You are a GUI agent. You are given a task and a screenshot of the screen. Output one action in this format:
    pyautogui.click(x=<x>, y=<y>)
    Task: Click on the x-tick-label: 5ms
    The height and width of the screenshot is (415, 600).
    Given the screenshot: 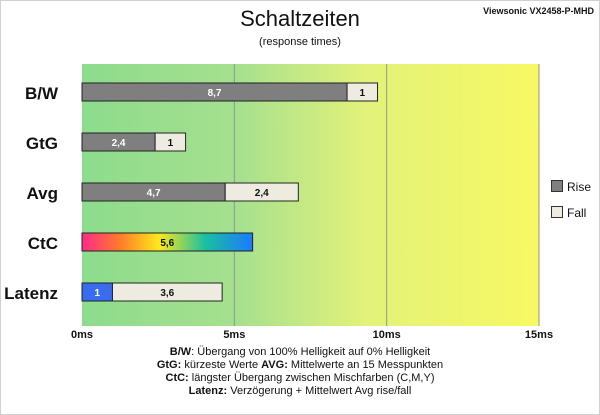 What is the action you would take?
    pyautogui.click(x=234, y=335)
    